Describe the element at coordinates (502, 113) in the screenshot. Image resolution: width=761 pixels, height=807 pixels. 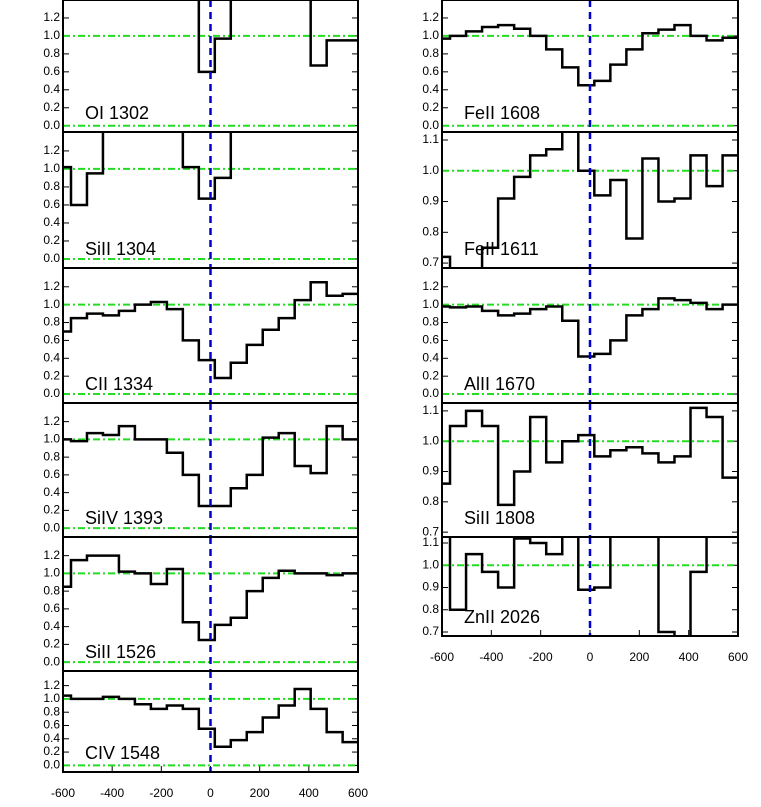
I see `line-label: FeII 1608` at that location.